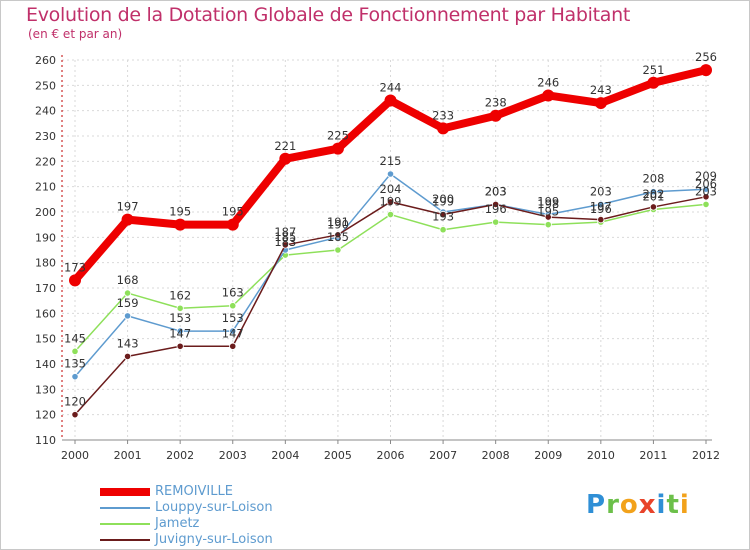  Describe the element at coordinates (45, 212) in the screenshot. I see `y-tick-label: 200` at that location.